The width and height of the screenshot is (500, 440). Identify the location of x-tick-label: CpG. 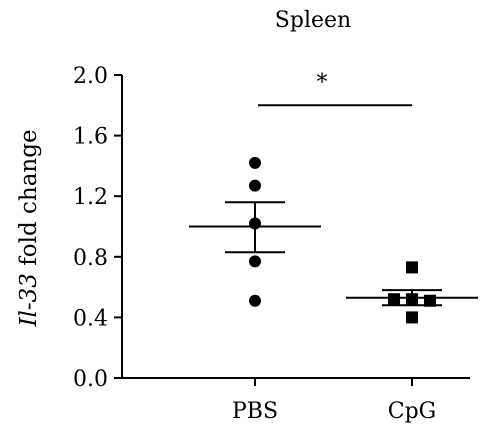
(412, 411).